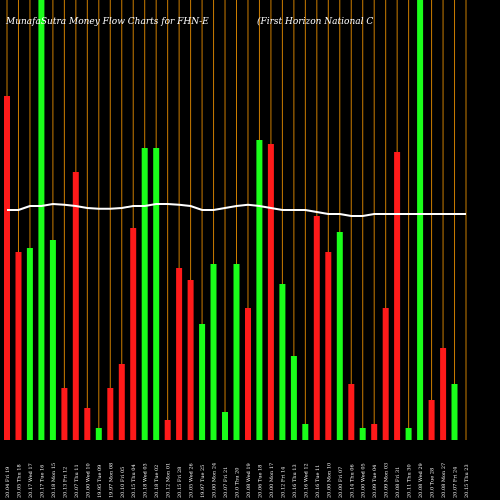 The image size is (500, 500). Describe the element at coordinates (134, 481) in the screenshot. I see `x-tick-label: 20.15 Thu 04` at that location.